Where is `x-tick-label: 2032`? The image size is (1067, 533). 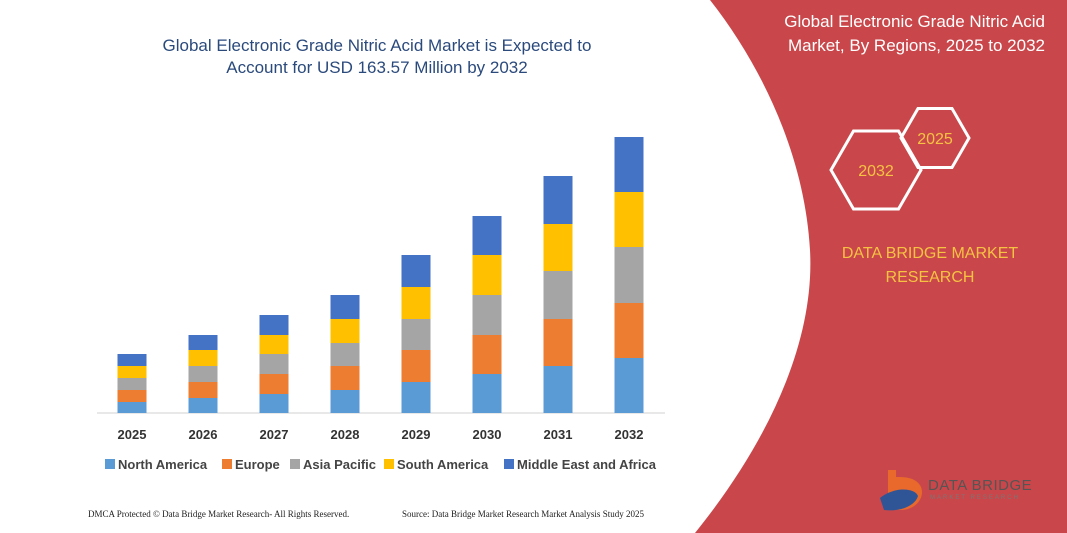 x-tick-label: 2032 is located at coordinates (629, 434).